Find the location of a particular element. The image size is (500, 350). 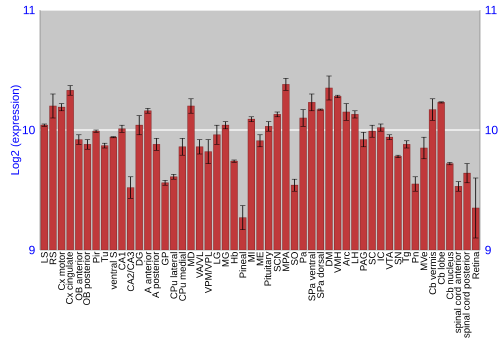

x-tick-label: CPu lateral is located at coordinates (174, 275).